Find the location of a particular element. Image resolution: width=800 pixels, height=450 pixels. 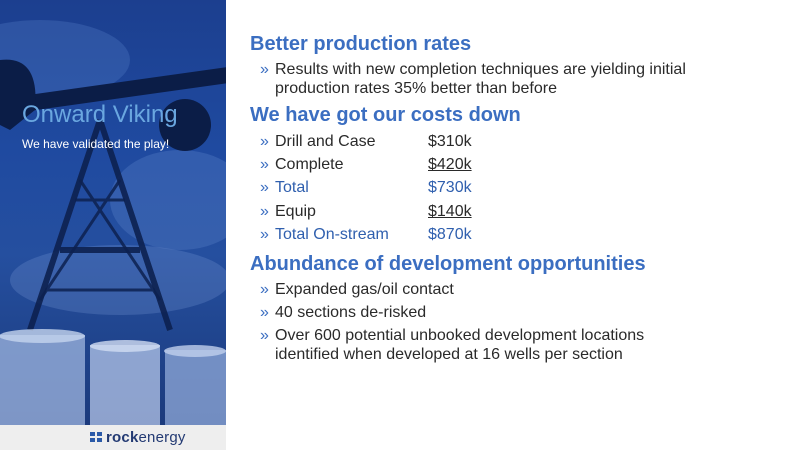

cost-value: $310k is located at coordinates (450, 141).